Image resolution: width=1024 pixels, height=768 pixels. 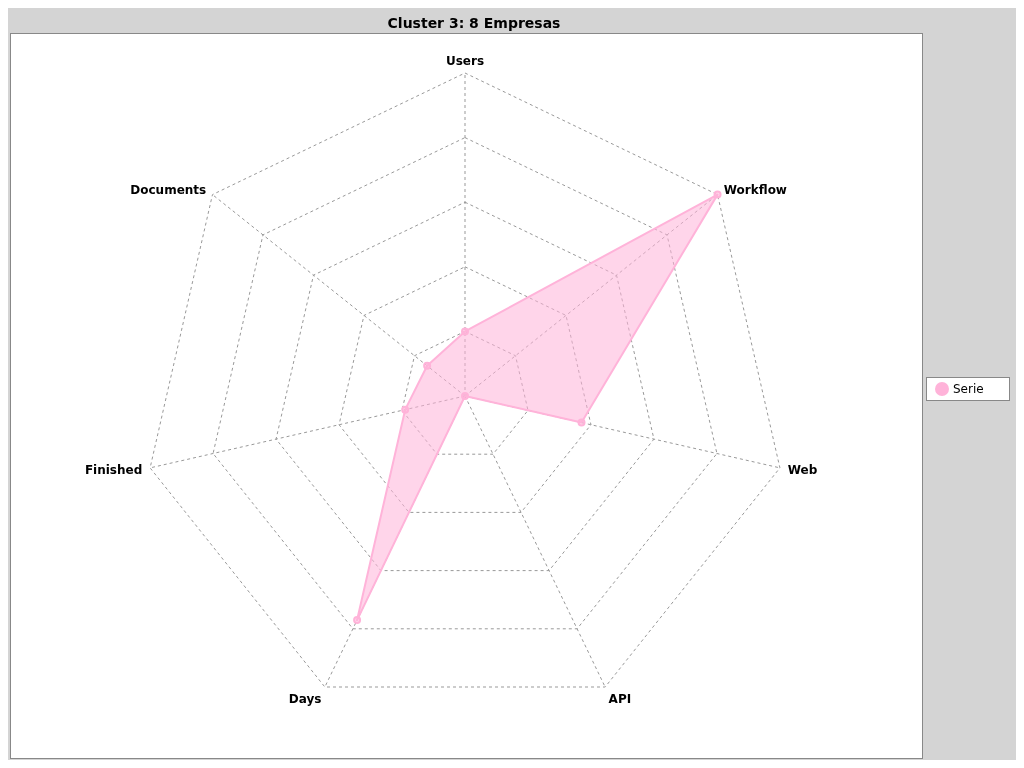 What do you see at coordinates (168, 189) in the screenshot?
I see `spoke-label: Documents` at bounding box center [168, 189].